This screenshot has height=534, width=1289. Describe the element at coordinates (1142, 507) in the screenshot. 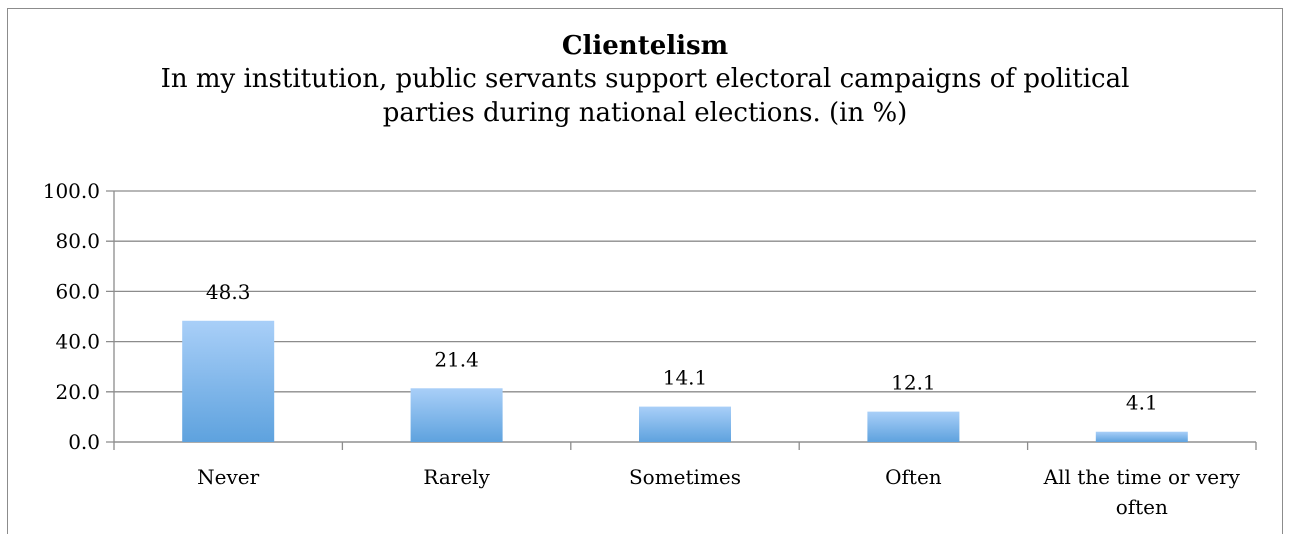

I see `x-category-label: often` at that location.